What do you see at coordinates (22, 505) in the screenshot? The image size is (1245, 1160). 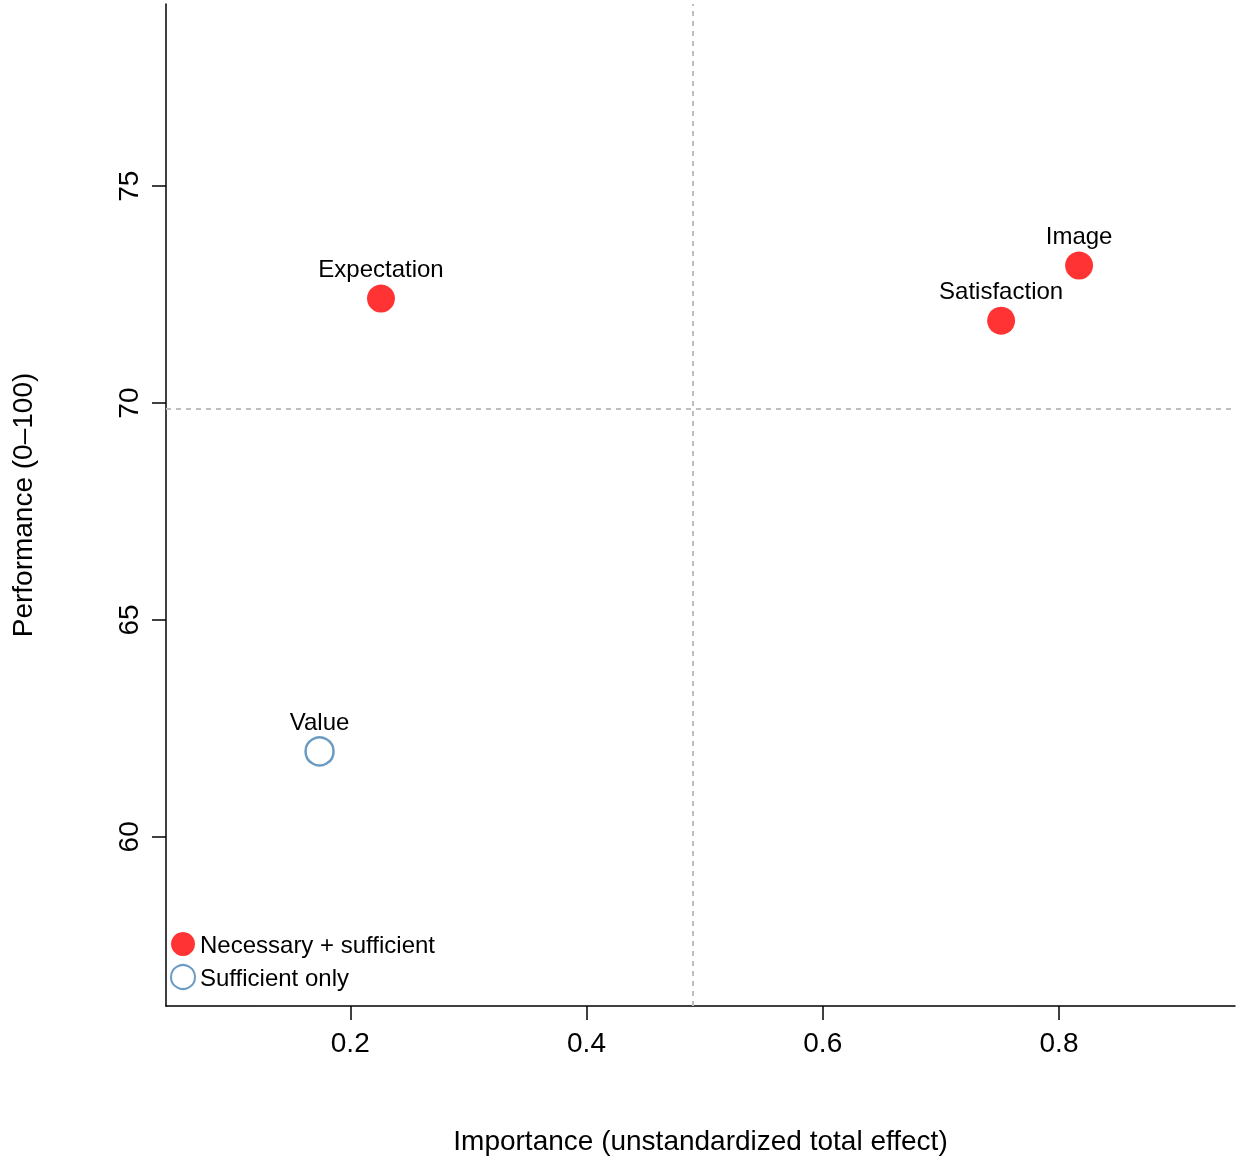 I see `y-axis-title: Performance (0–100)` at bounding box center [22, 505].